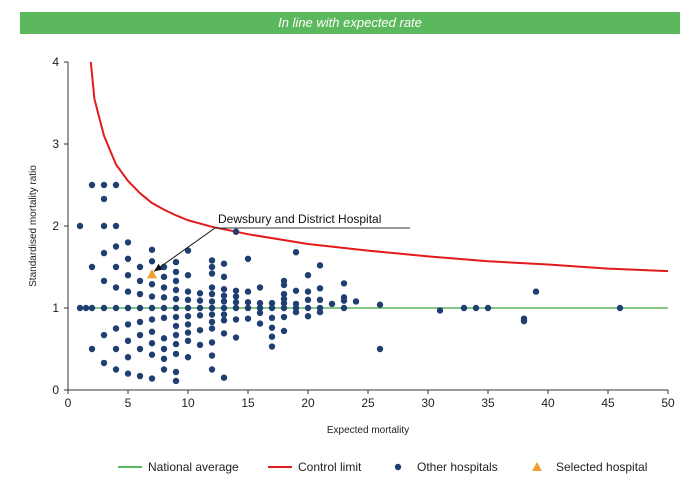 This screenshot has width=700, height=500. I want to click on annotation-label: Dewsbury and District Hospital, so click(299, 219).